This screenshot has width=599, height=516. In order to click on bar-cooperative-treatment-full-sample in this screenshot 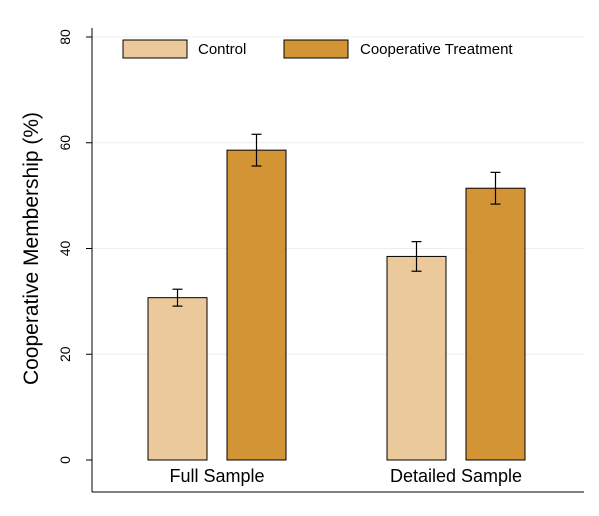, I will do `click(256, 305)`.